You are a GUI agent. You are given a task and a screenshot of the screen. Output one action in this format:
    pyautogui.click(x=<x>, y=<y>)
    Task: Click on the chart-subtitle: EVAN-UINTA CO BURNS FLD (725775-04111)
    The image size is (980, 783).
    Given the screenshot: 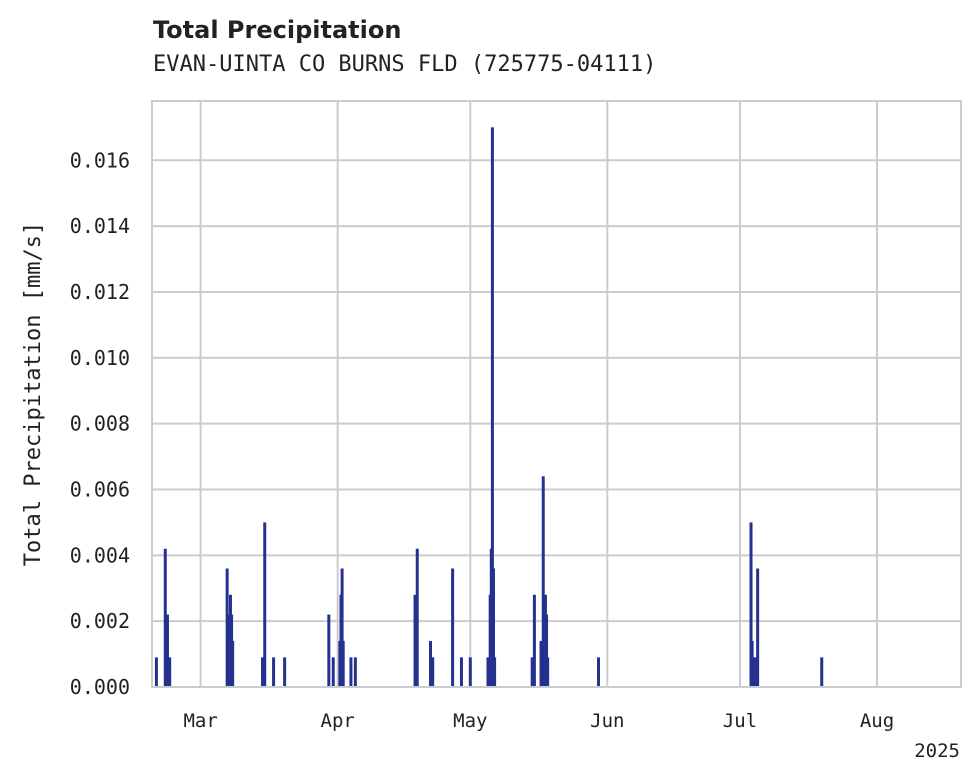 What is the action you would take?
    pyautogui.click(x=405, y=64)
    